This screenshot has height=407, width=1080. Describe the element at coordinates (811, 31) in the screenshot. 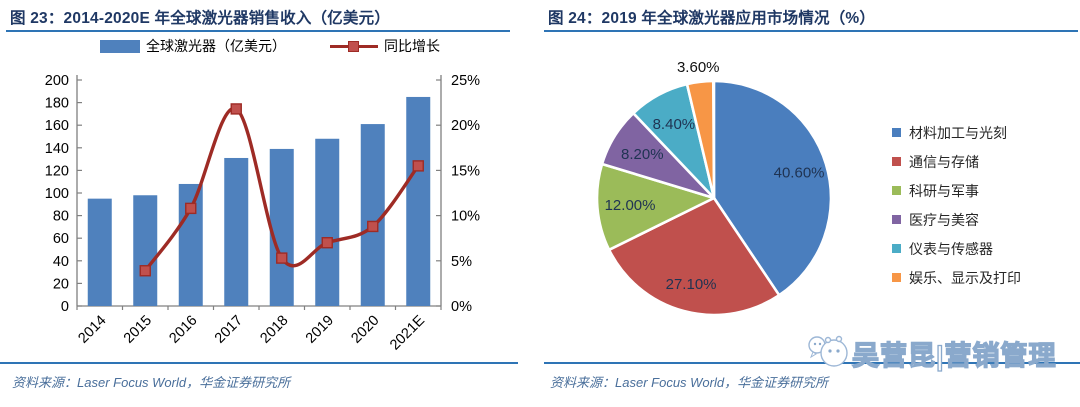

I see `fig24-title-rule` at that location.